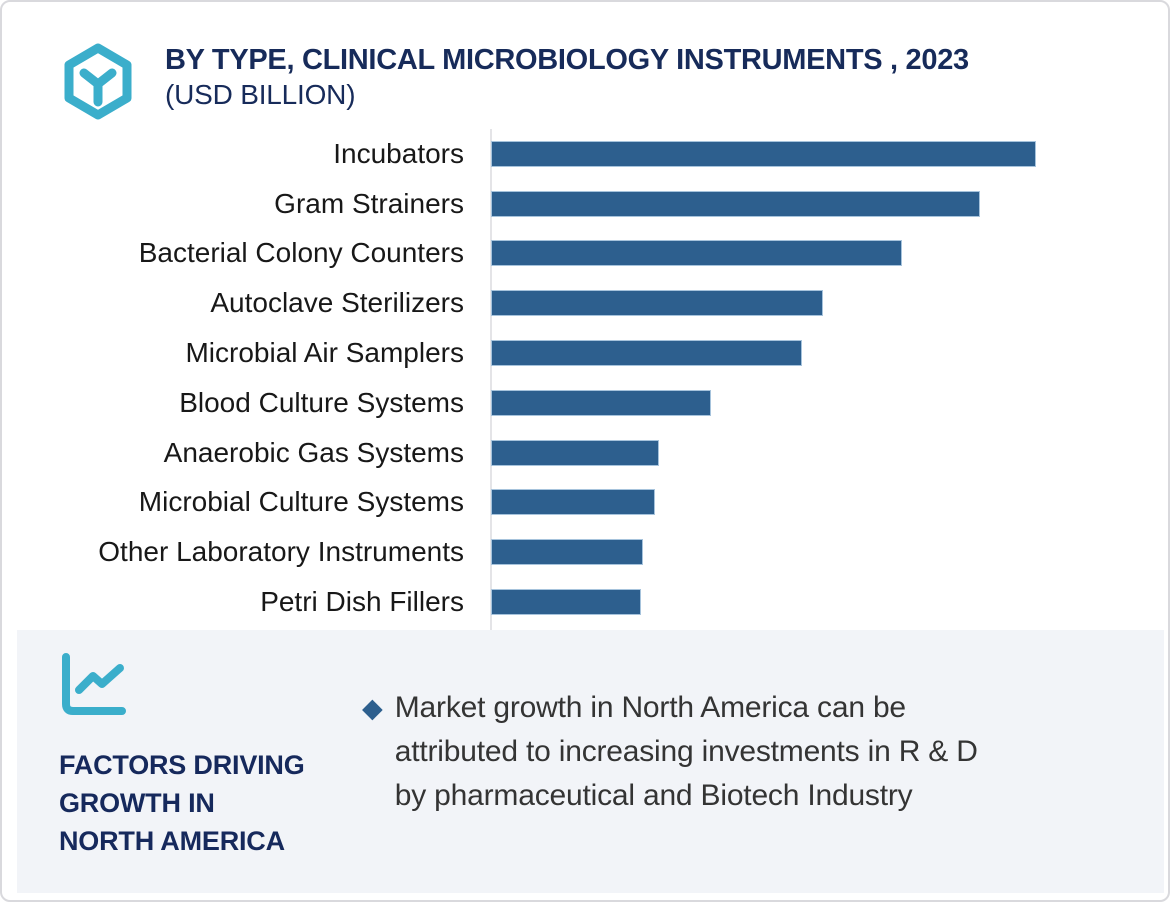 The image size is (1170, 902). I want to click on line-chart-icon, so click(94, 684).